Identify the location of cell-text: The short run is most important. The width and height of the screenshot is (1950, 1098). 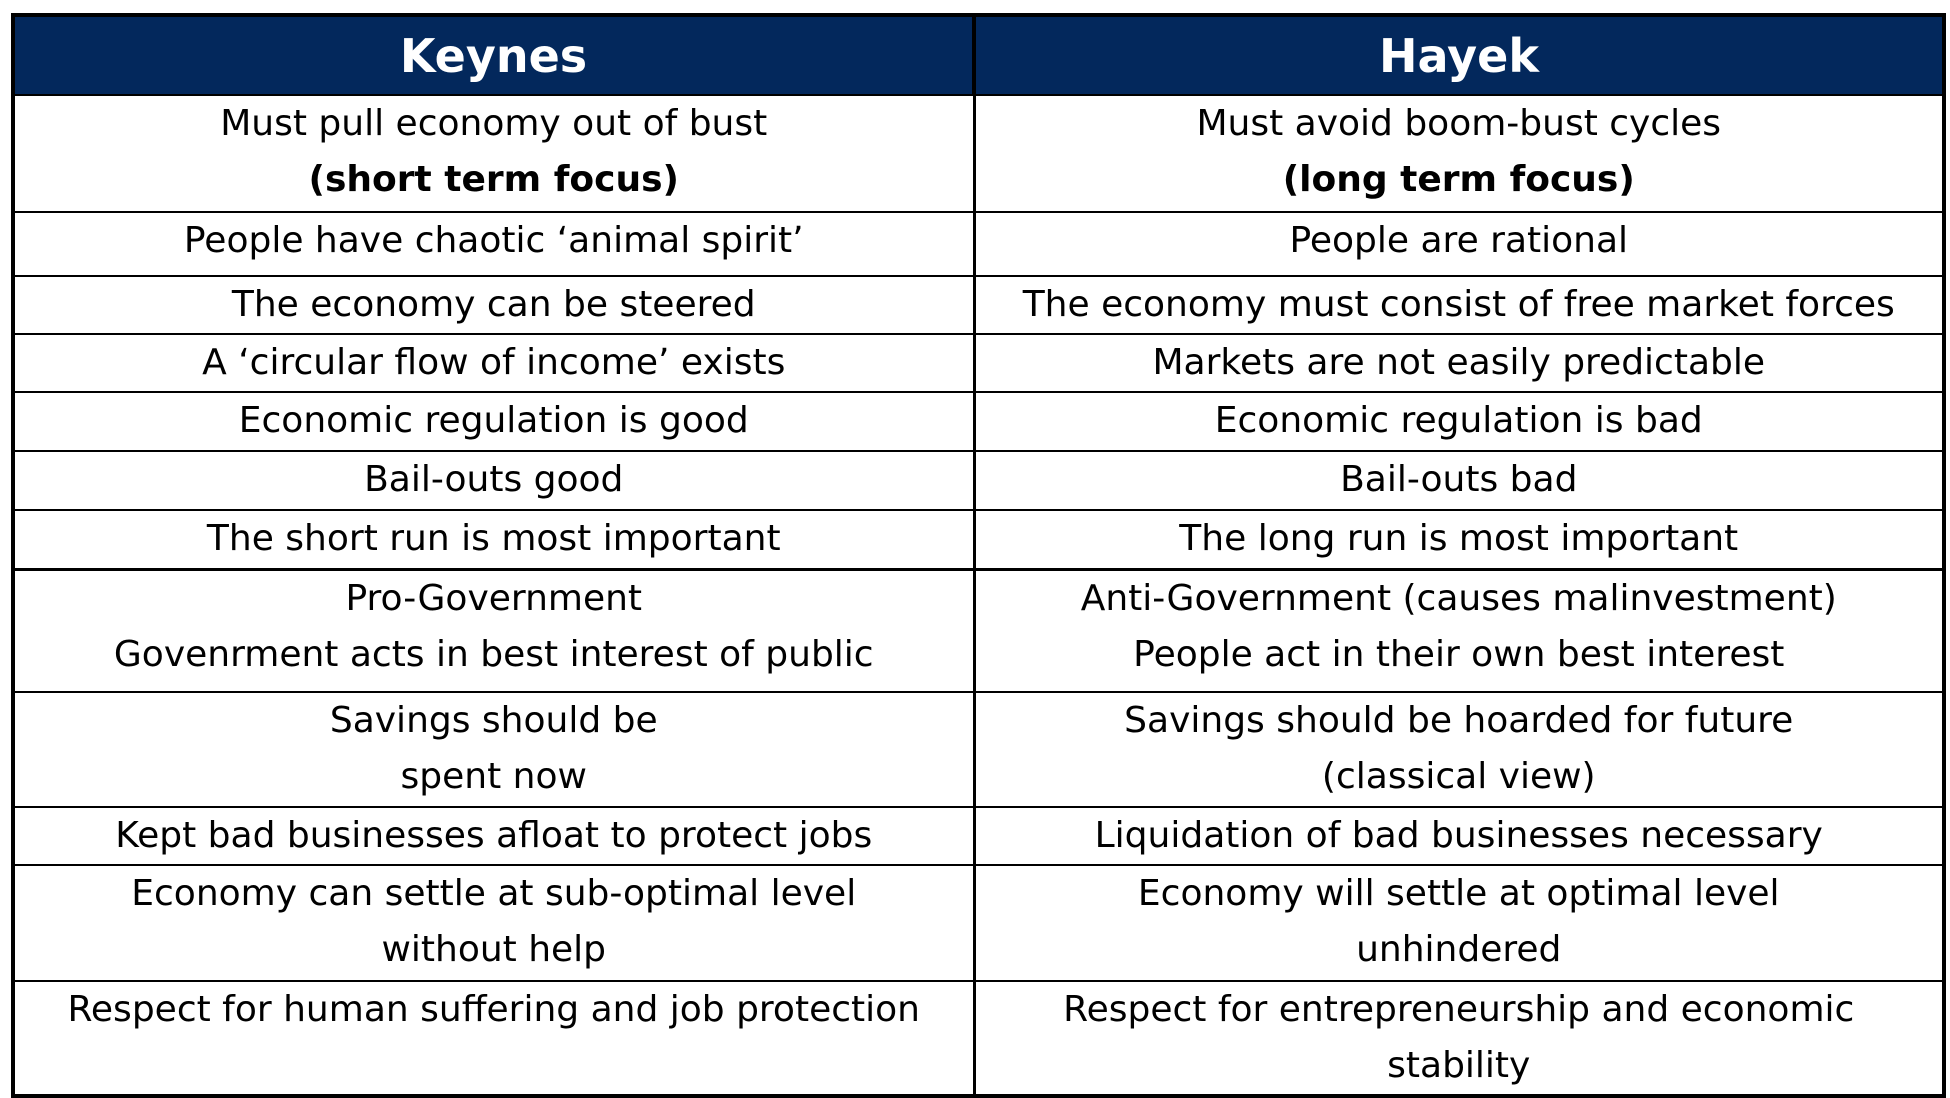
(493, 538).